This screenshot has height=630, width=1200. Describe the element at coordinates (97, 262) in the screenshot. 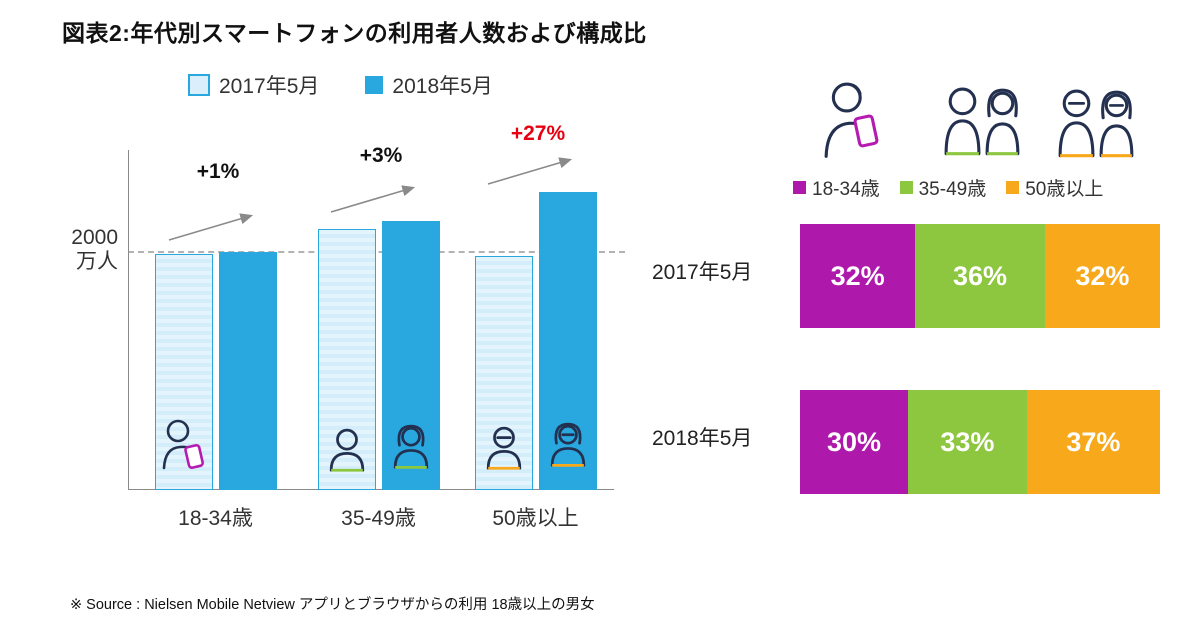

I see `ref-unit: 万人` at that location.